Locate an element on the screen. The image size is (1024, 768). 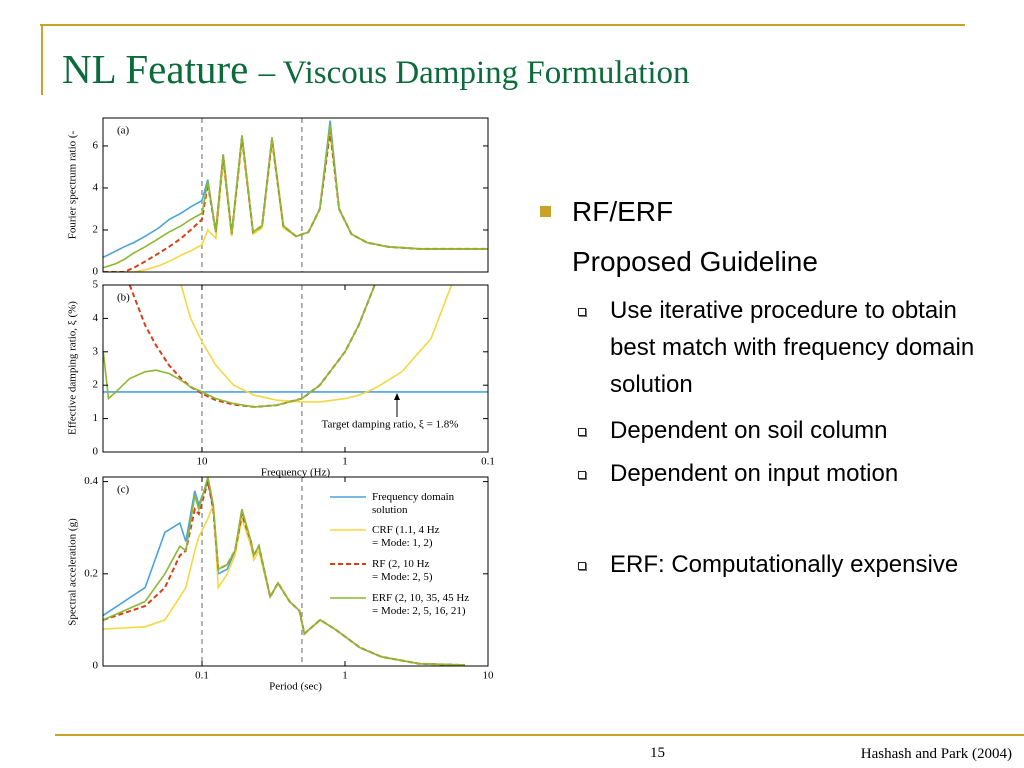
title-main: NL Feature is located at coordinates (155, 69).